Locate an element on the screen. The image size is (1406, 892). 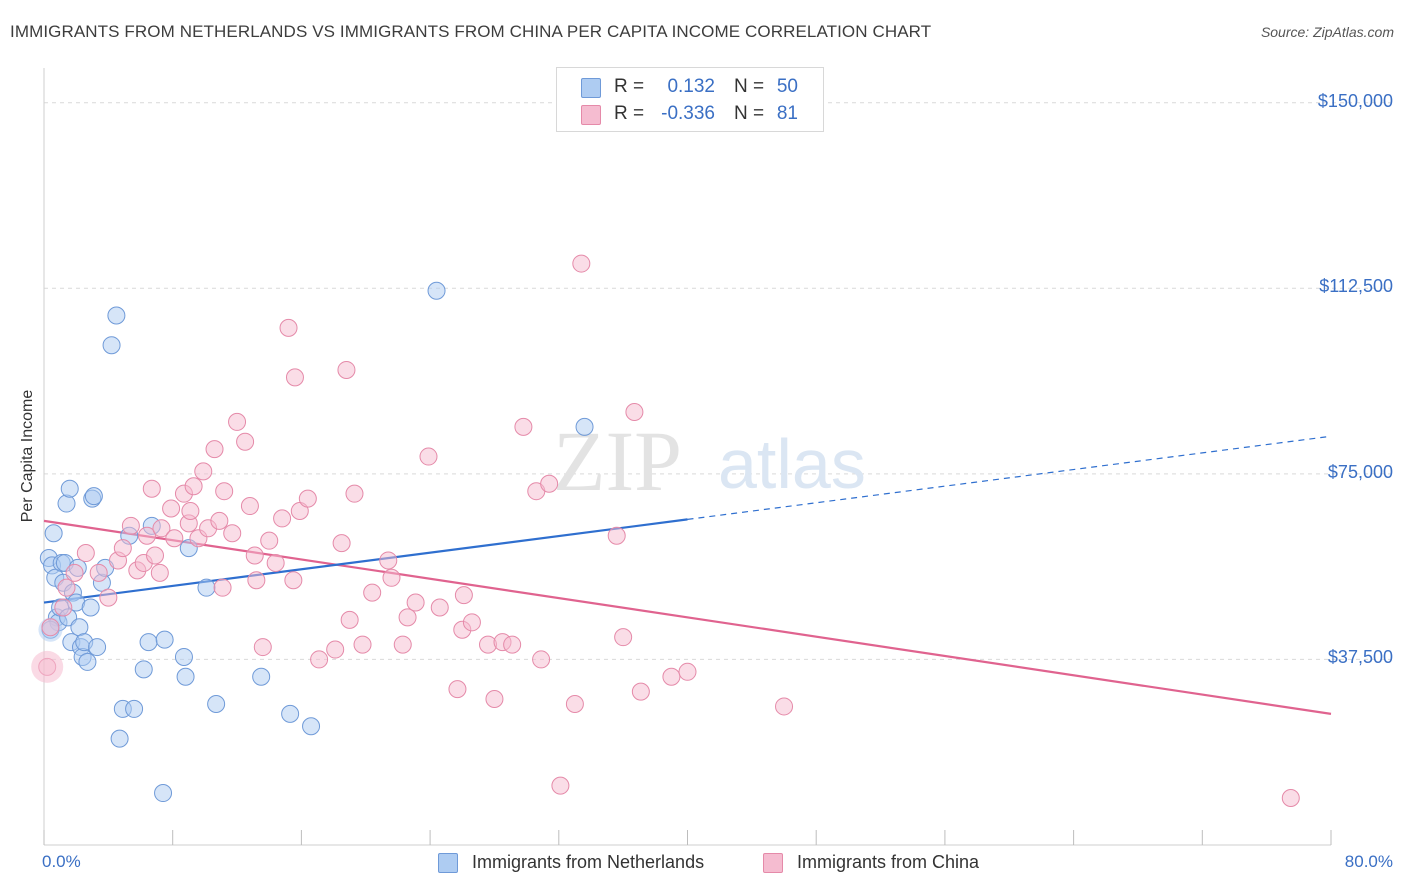
stats-box: R = 0.132 N = 50 R = -0.336 N = 81 is located at coordinates (690, 99).